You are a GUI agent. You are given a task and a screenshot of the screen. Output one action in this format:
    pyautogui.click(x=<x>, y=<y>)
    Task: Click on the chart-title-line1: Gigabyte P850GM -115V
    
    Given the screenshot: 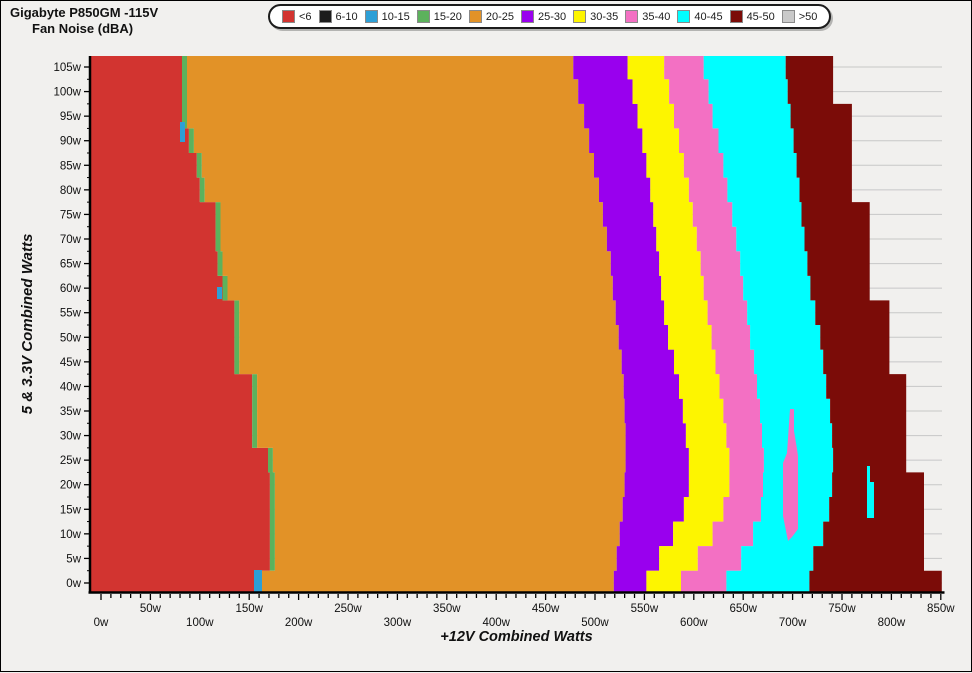 What is the action you would take?
    pyautogui.click(x=84, y=12)
    